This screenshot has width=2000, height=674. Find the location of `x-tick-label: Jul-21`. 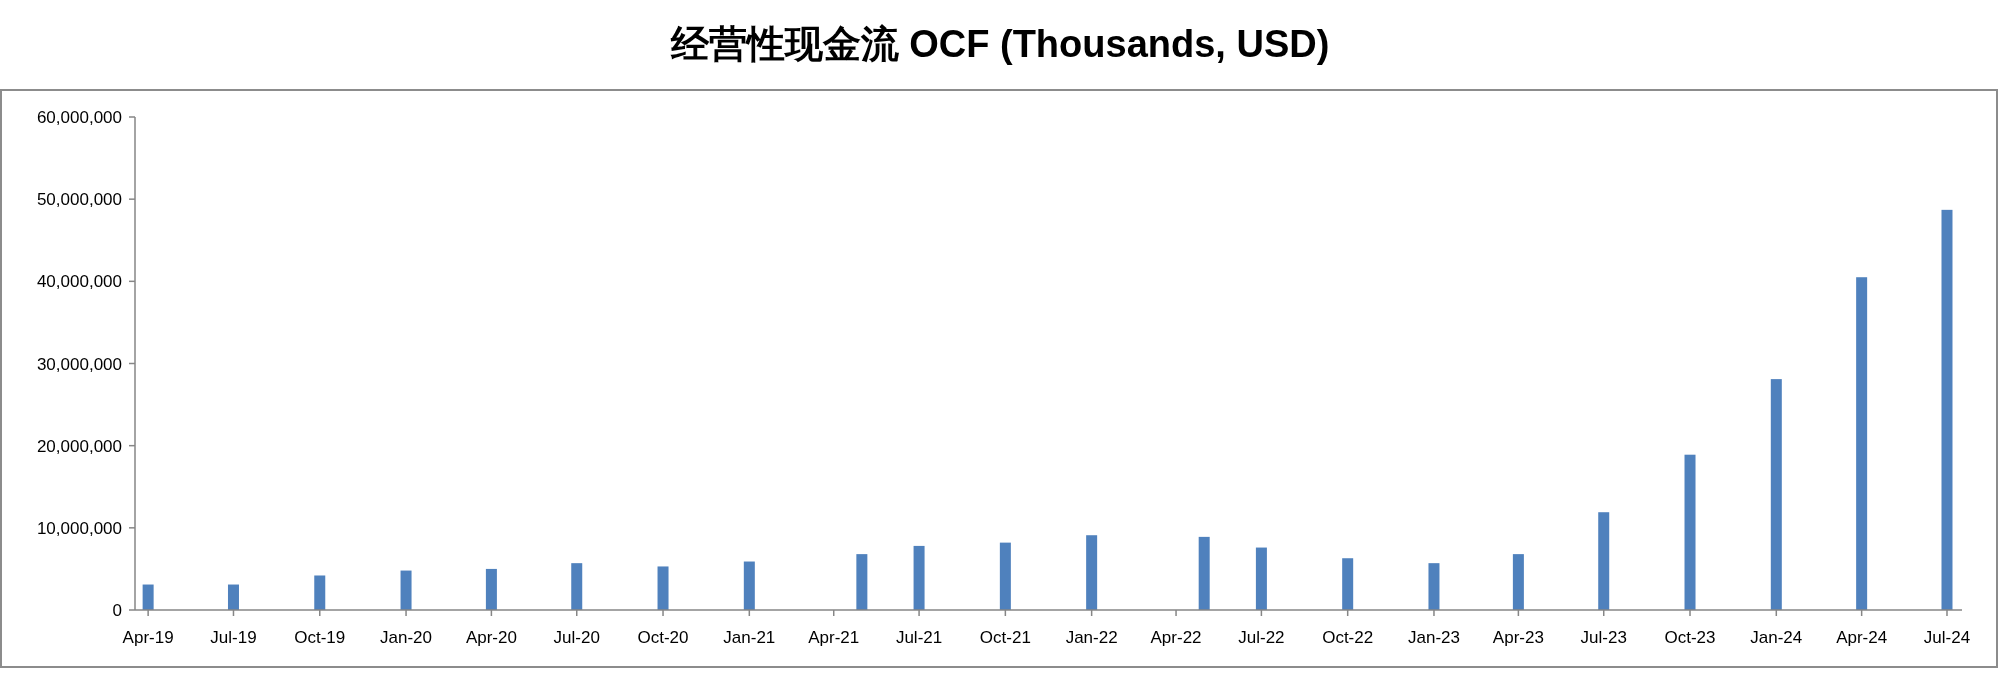

x-tick-label: Jul-21 is located at coordinates (919, 637).